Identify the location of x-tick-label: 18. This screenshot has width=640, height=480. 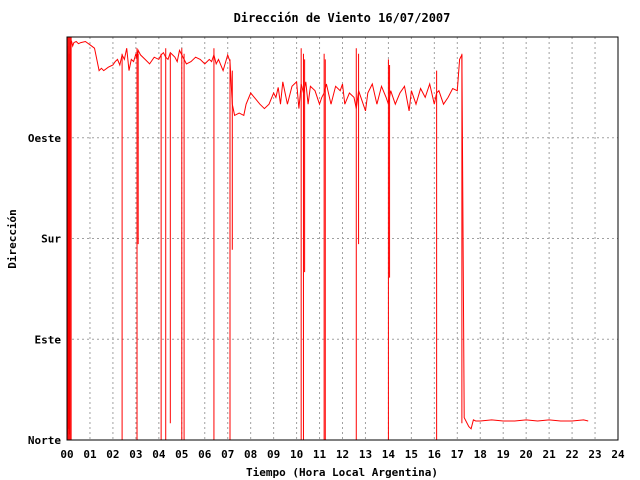
(480, 454).